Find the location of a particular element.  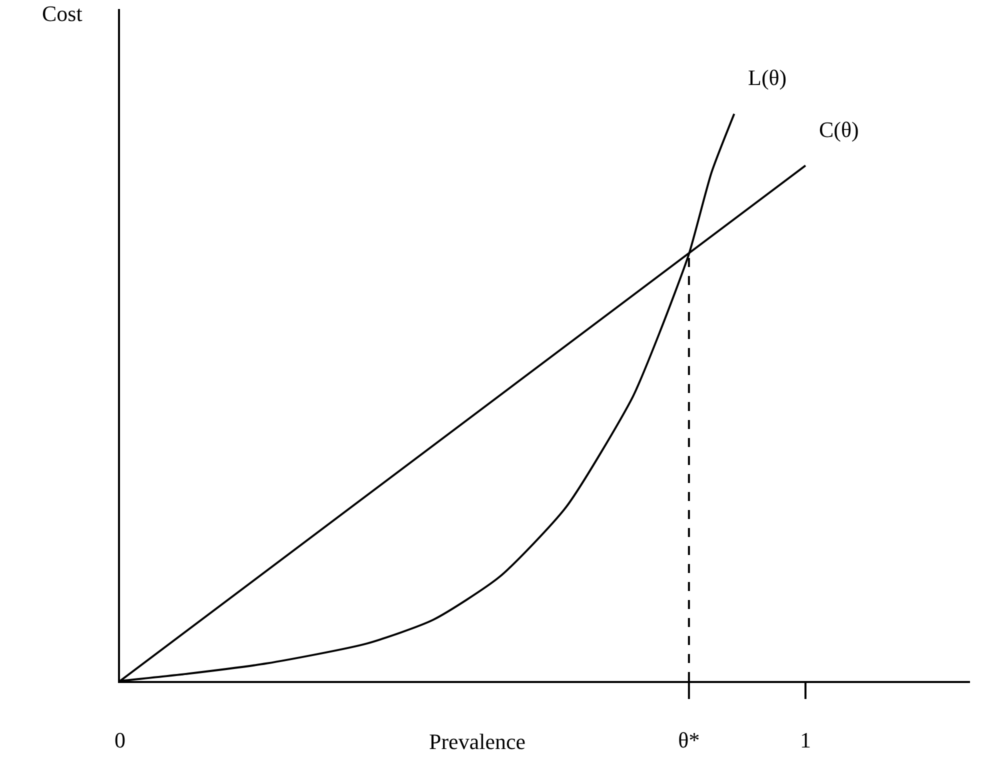

series-label: L(θ) is located at coordinates (767, 77).